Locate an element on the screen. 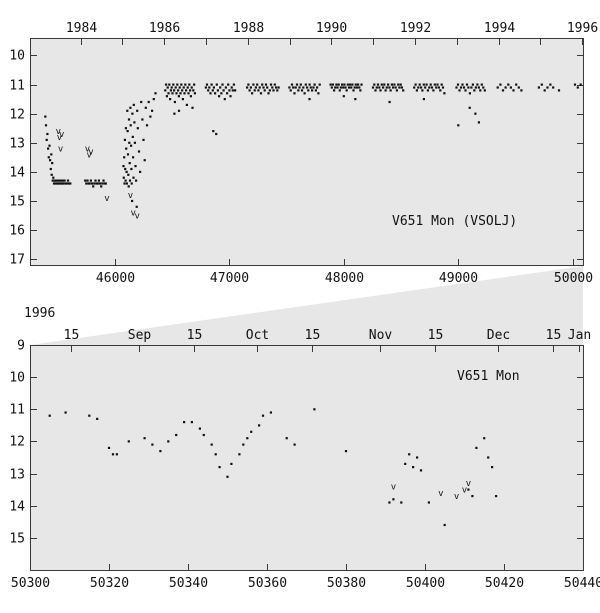  bottom-chart-title: V651 Mon is located at coordinates (488, 376).